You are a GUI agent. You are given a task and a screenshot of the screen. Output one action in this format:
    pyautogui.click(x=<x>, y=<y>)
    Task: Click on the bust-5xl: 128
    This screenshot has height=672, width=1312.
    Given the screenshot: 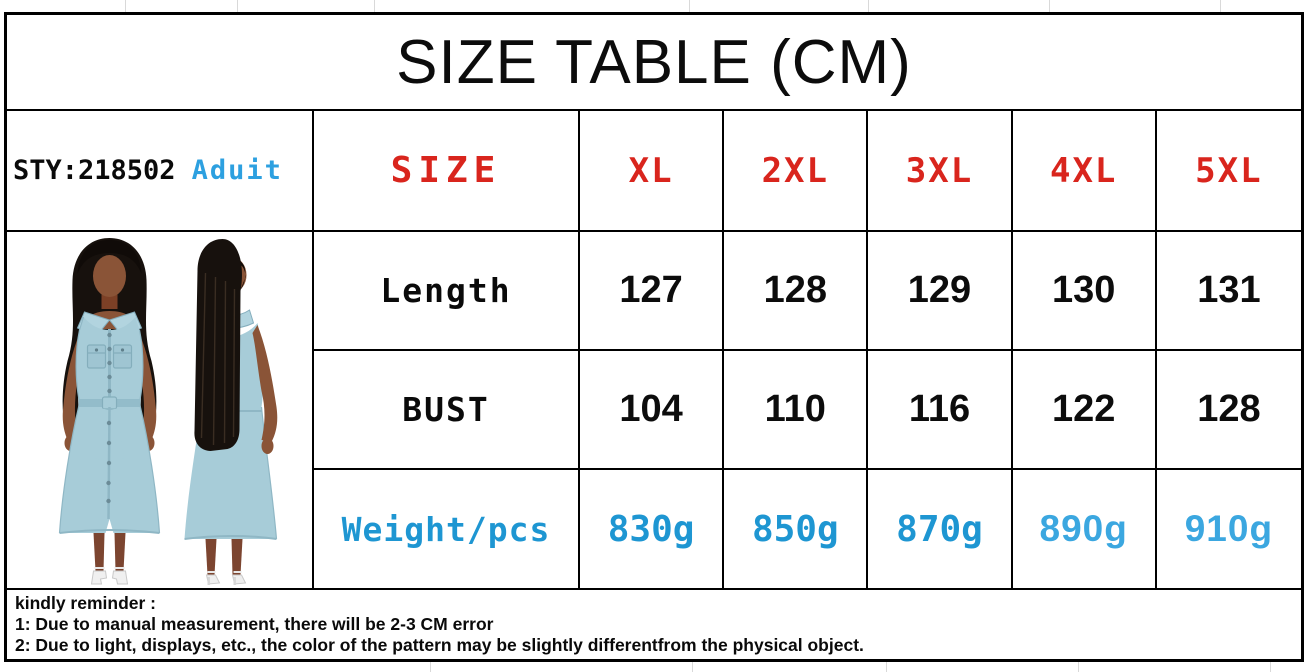 What is the action you would take?
    pyautogui.click(x=1228, y=410)
    